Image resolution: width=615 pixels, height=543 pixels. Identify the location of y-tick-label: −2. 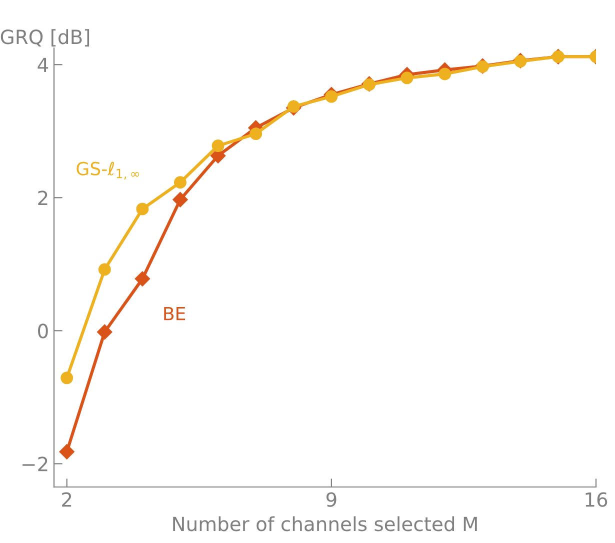
(35, 464).